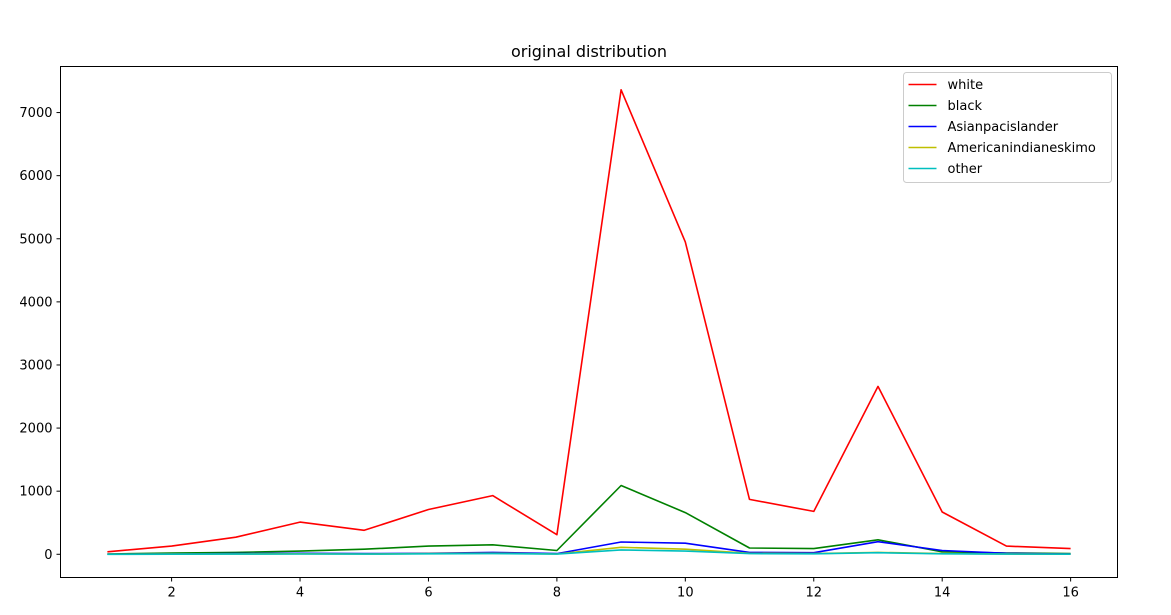 This screenshot has width=1171, height=615. Describe the element at coordinates (966, 85) in the screenshot. I see `legend-label: white` at that location.